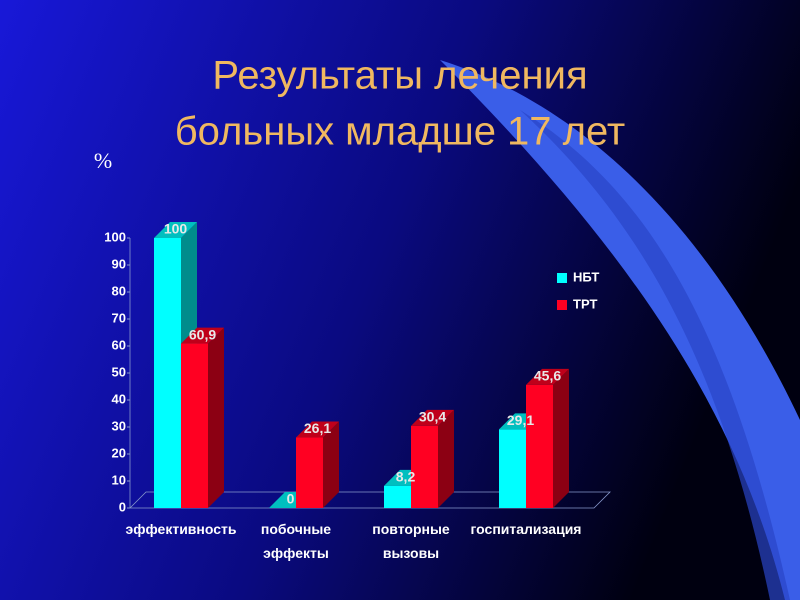 The image size is (800, 600). What do you see at coordinates (406, 477) in the screenshot?
I see `value-label: 8,2` at bounding box center [406, 477].